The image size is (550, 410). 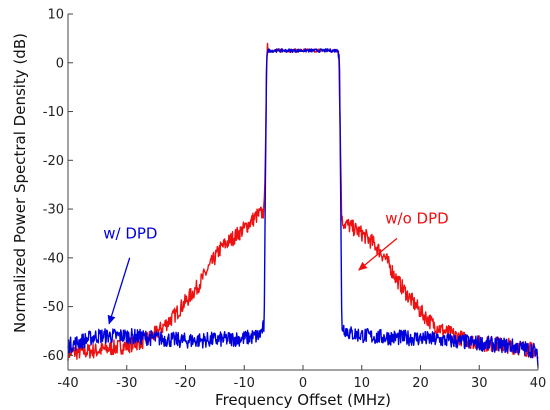 I want to click on y-tick-label: -50, so click(x=53, y=307).